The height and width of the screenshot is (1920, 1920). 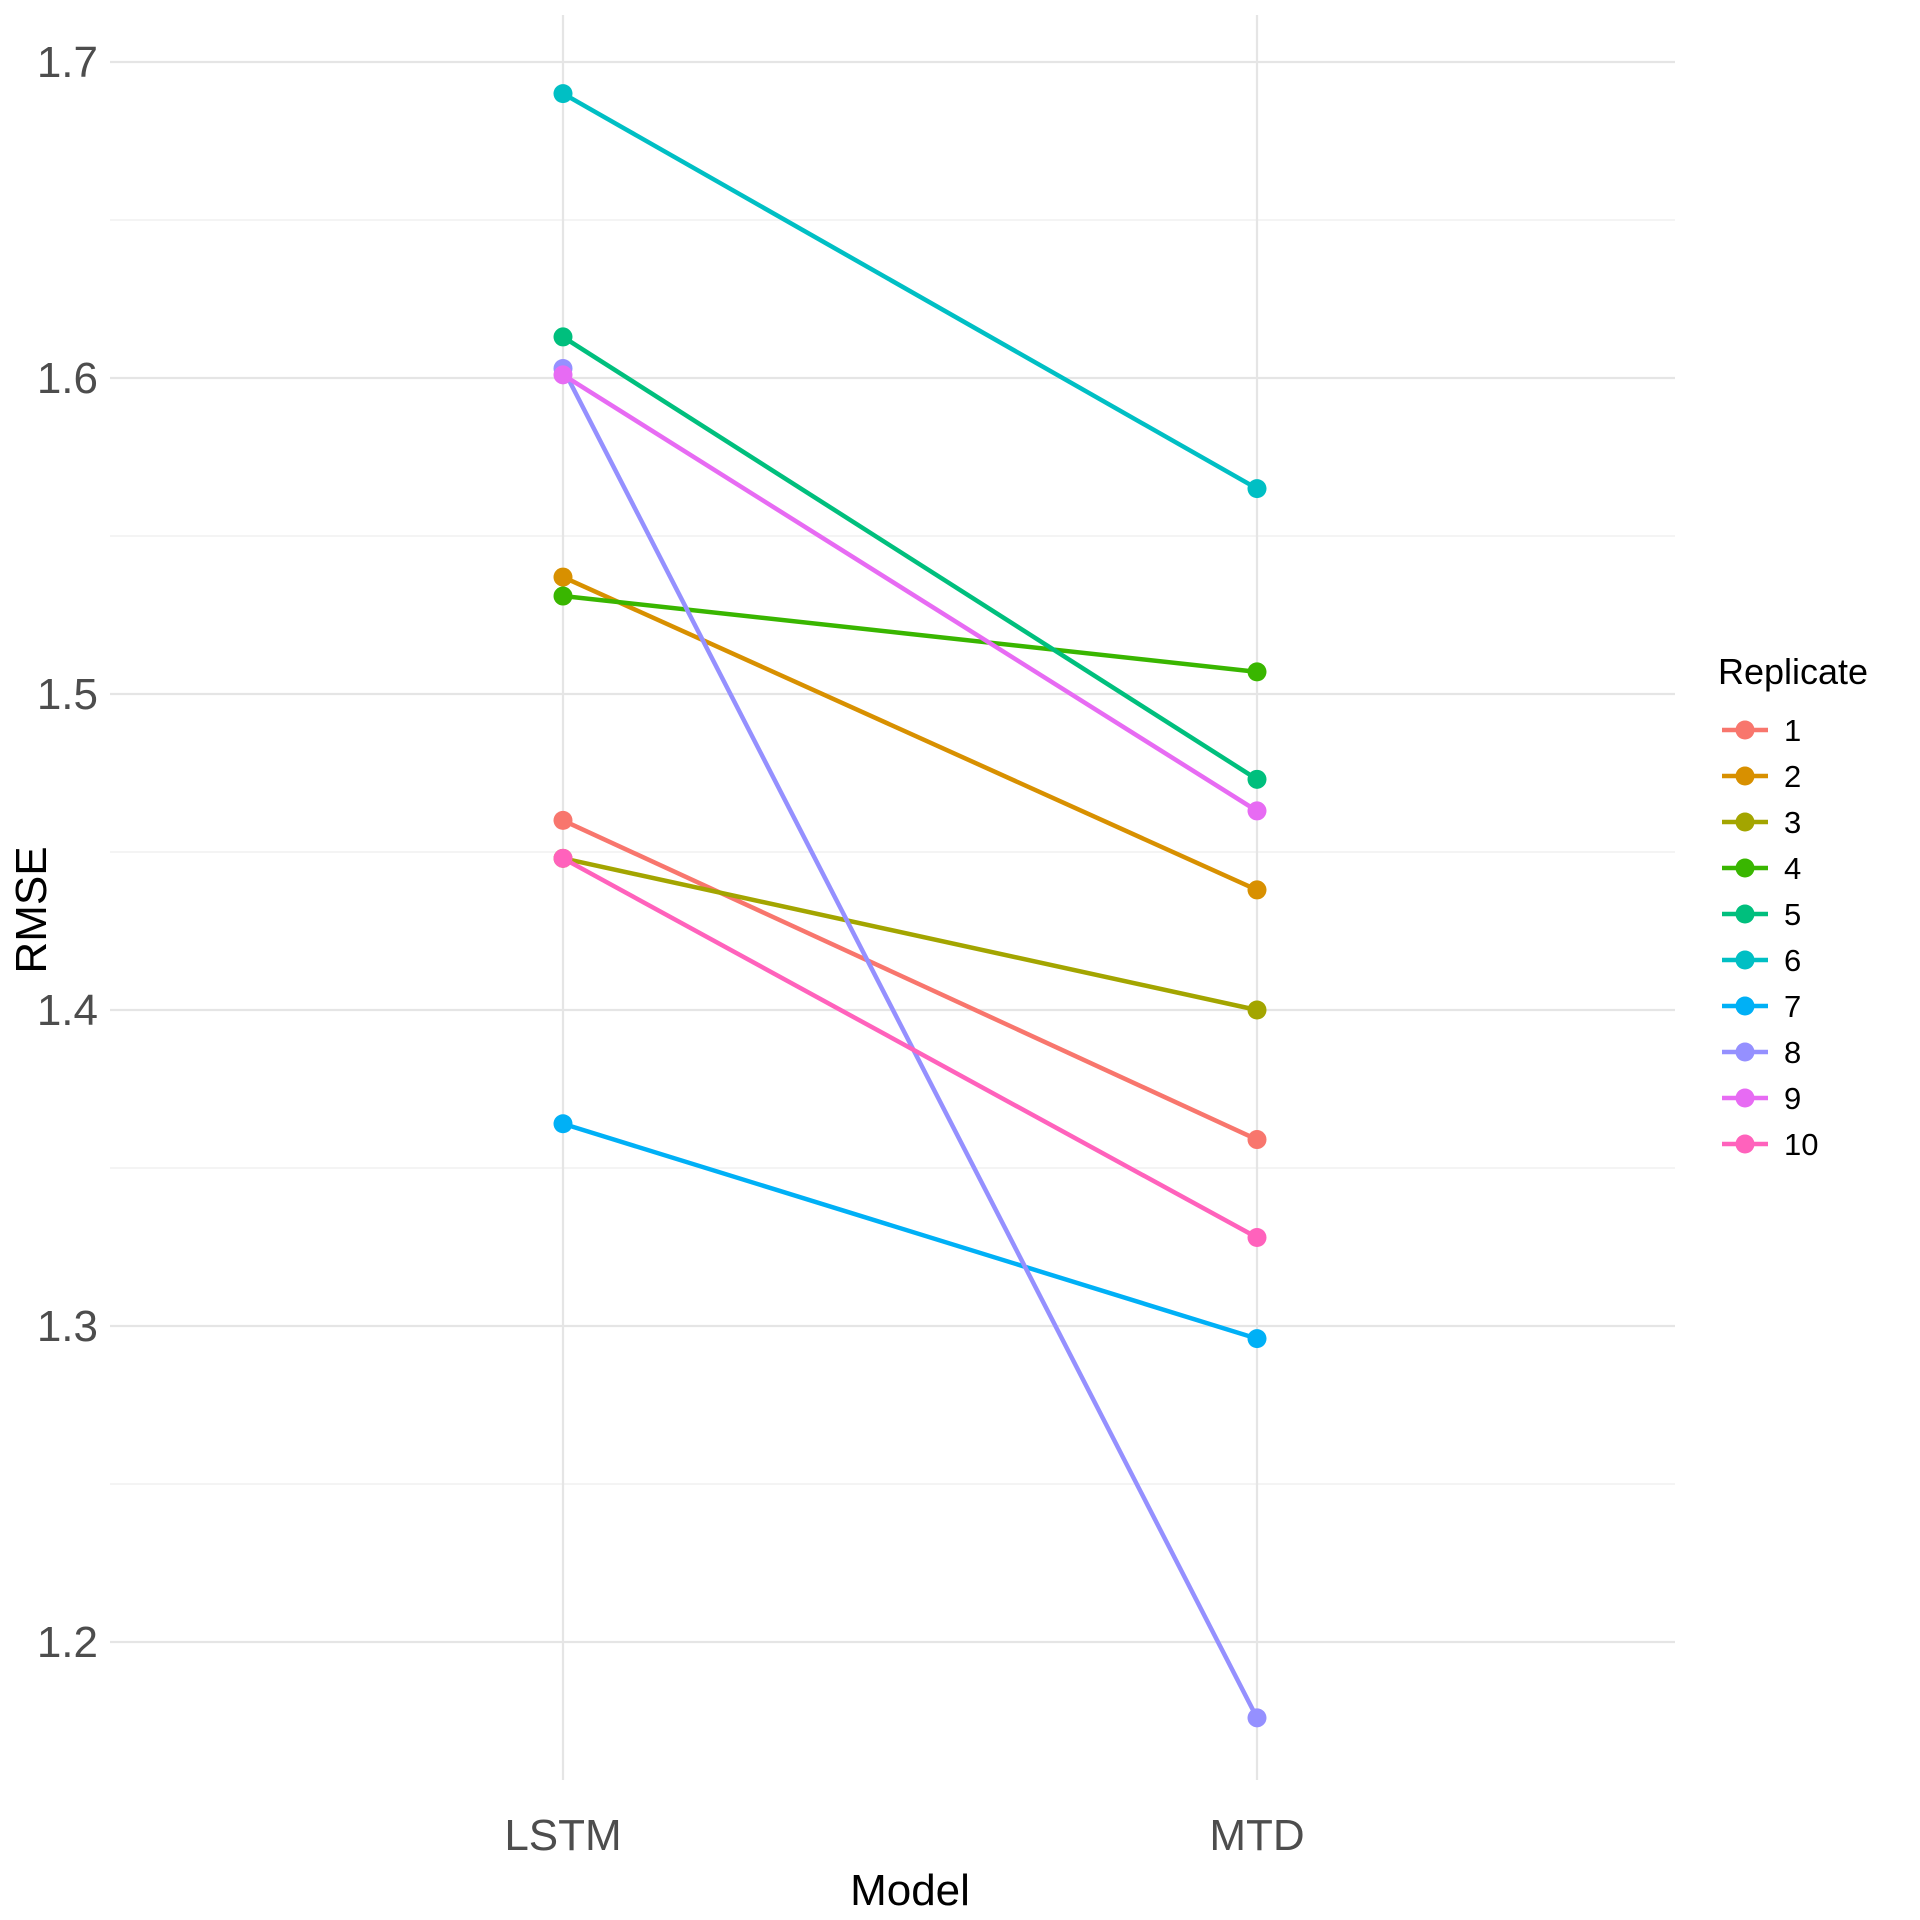 What do you see at coordinates (563, 94) in the screenshot?
I see `data-point-6-lstm` at bounding box center [563, 94].